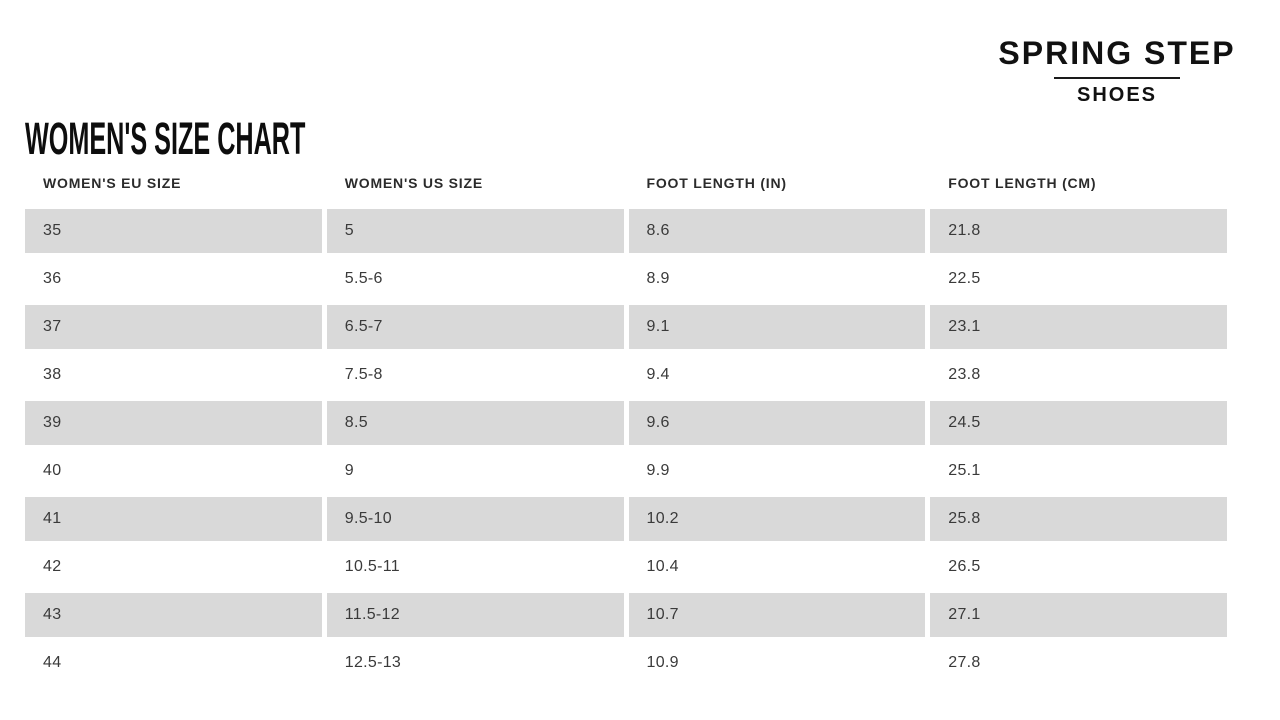 This screenshot has width=1280, height=720. Describe the element at coordinates (658, 278) in the screenshot. I see `table-cell: 8.9` at that location.